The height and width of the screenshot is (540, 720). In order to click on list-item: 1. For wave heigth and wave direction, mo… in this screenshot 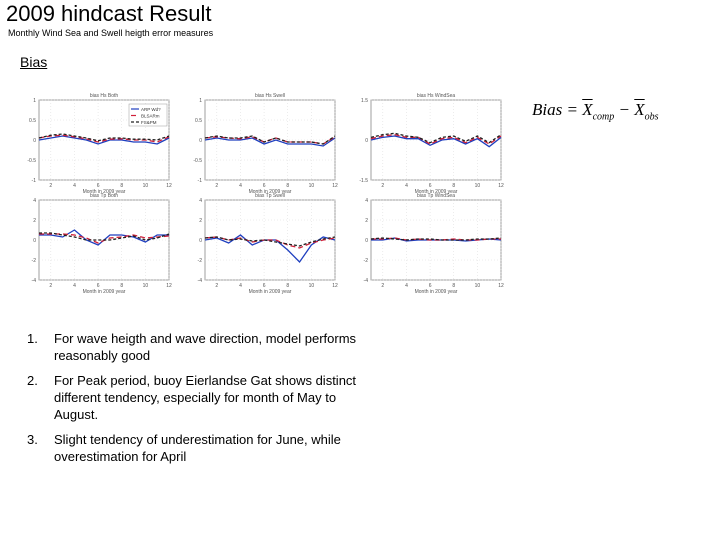, I will do `click(192, 347)`.